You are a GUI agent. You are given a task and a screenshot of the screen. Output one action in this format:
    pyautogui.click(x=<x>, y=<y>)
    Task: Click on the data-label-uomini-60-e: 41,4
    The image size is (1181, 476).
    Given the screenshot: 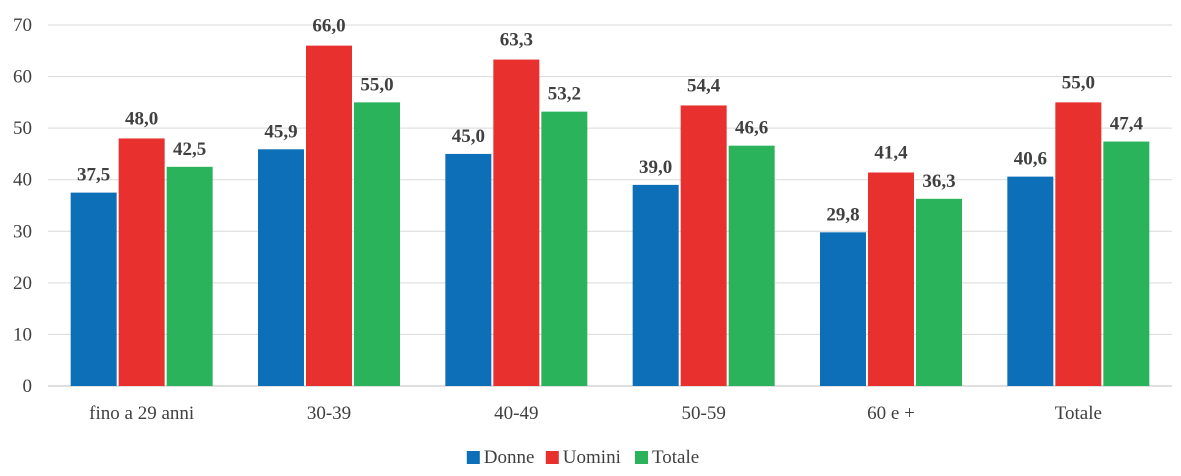 What is the action you would take?
    pyautogui.click(x=891, y=152)
    